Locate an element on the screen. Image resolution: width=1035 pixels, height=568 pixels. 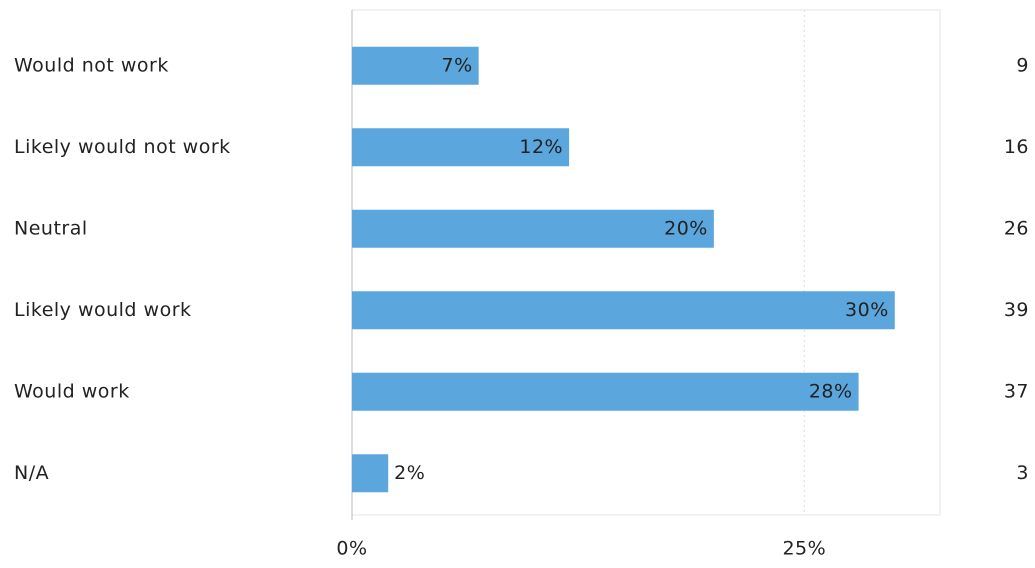
x-tick-label: 25% is located at coordinates (804, 549).